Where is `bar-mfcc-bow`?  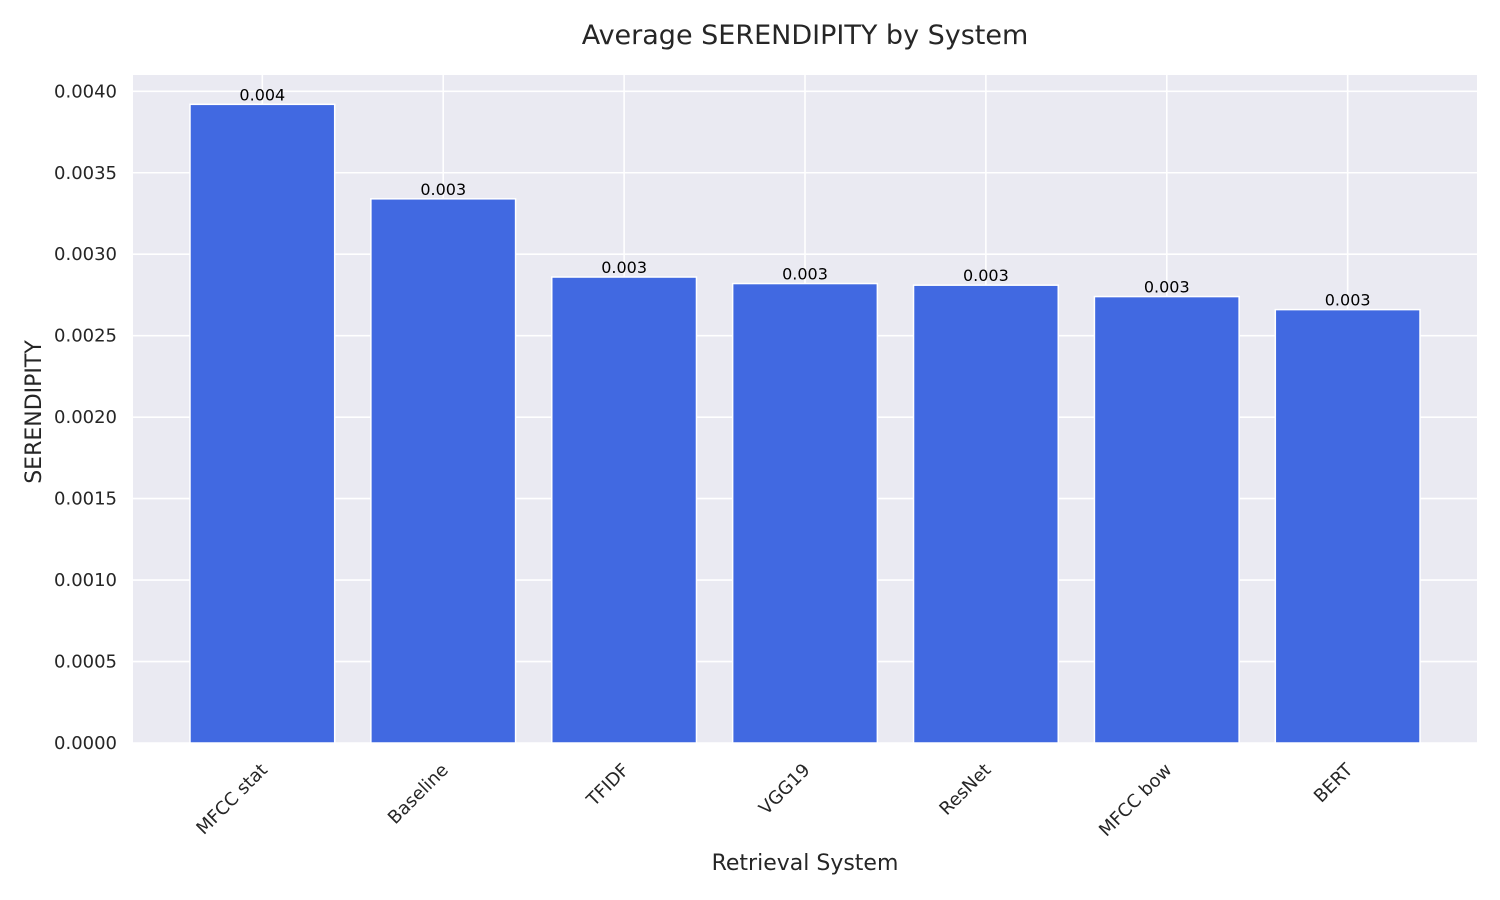
bar-mfcc-bow is located at coordinates (1166, 519).